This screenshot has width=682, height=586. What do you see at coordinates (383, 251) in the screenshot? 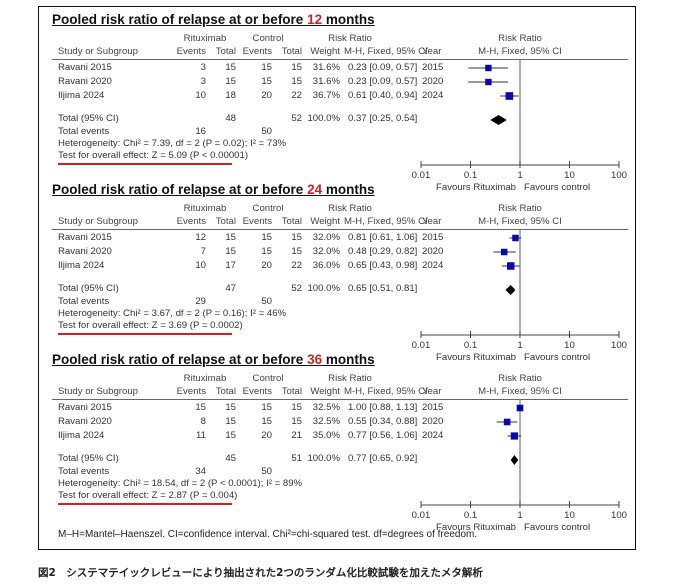
I see `cell-rr-text: 0.48 [0.29, 0.82]` at bounding box center [383, 251].